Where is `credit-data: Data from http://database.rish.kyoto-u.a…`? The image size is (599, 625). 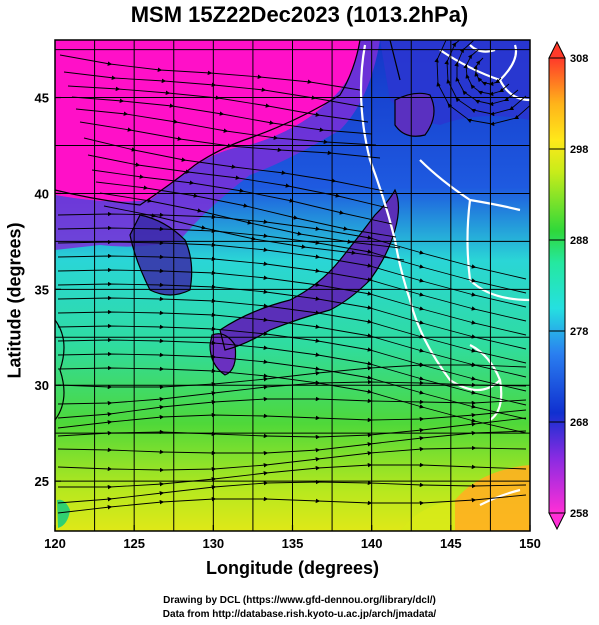
credit-data: Data from http://database.rish.kyoto-u.a… is located at coordinates (299, 614).